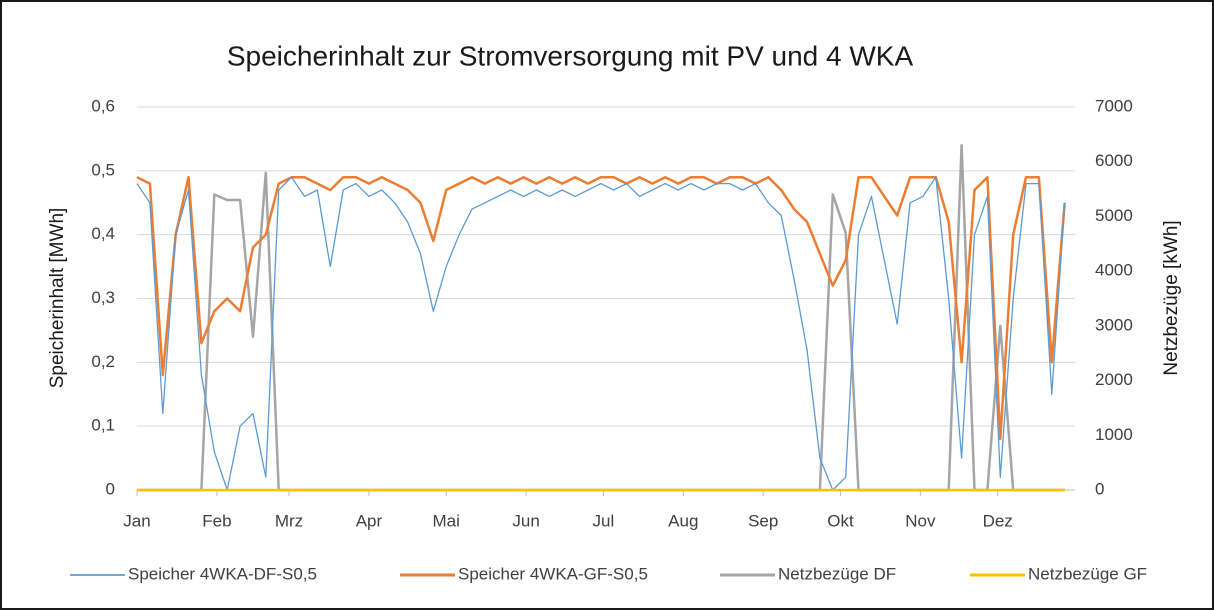 The image size is (1214, 610). I want to click on y2-tick-label: 6000, so click(1114, 160).